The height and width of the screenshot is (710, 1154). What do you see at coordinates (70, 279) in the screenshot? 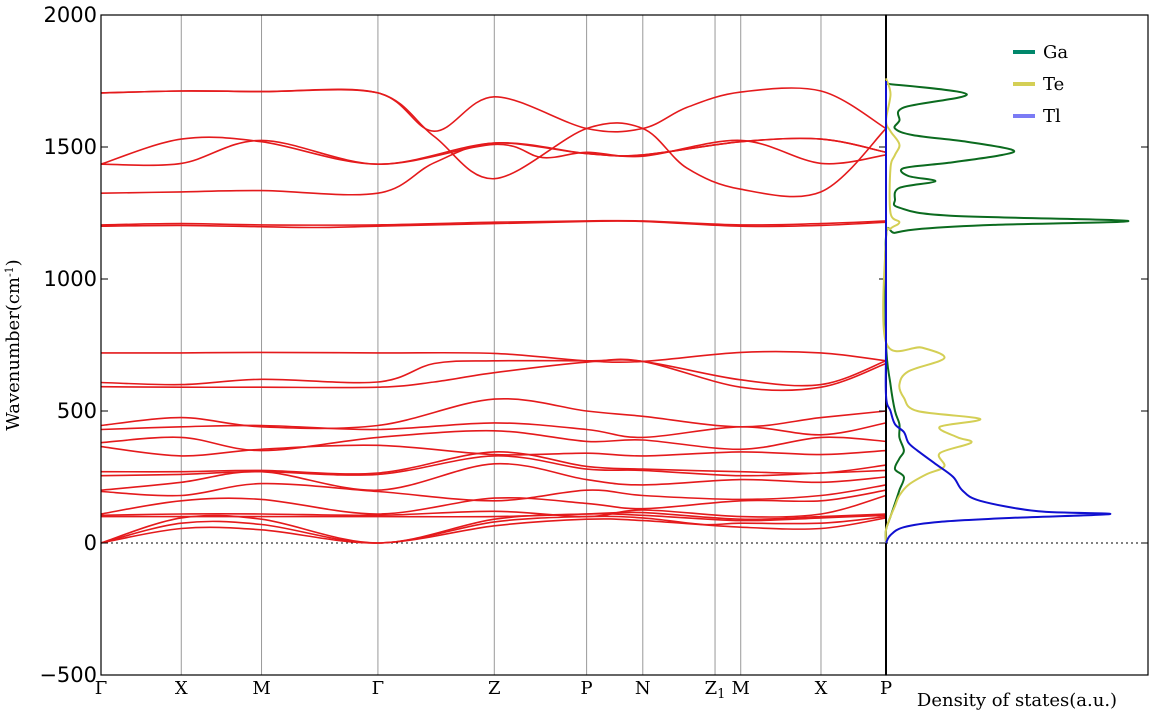
I see `y-tick-label: 1000` at bounding box center [70, 279].